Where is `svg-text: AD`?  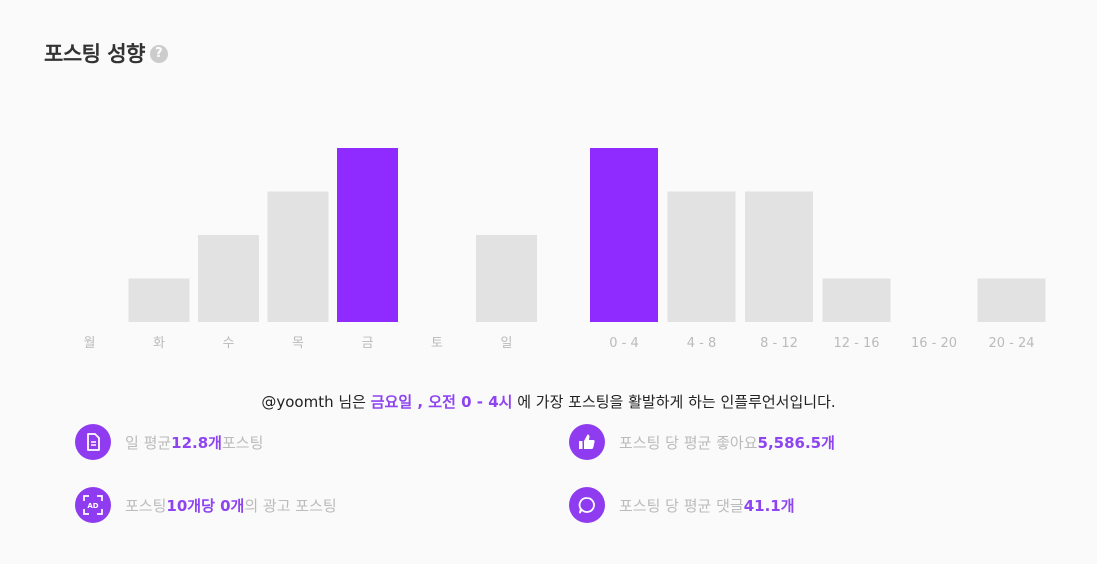
svg-text: AD is located at coordinates (92, 506).